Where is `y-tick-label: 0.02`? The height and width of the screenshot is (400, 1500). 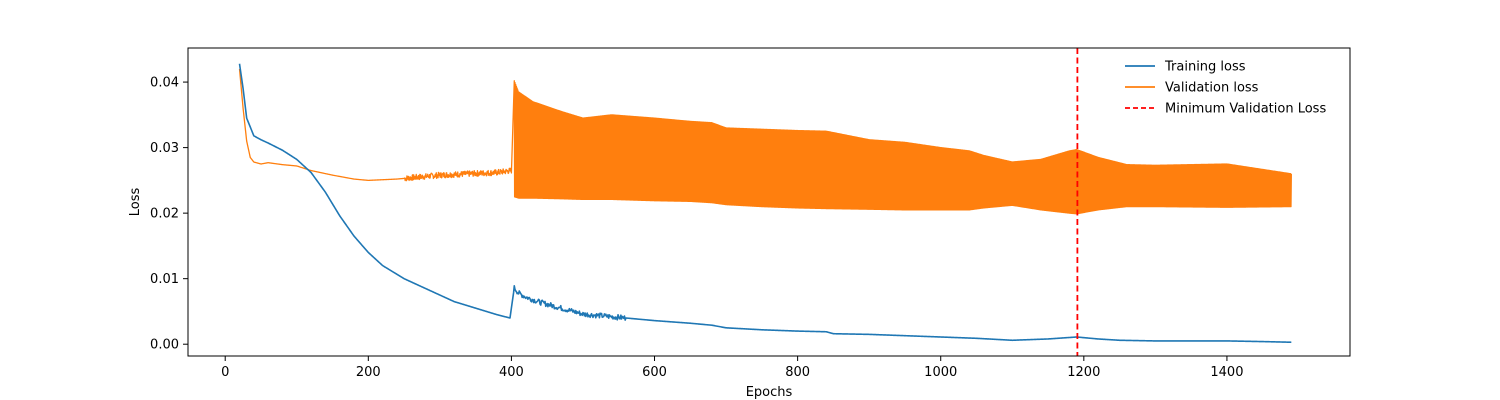 y-tick-label: 0.02 is located at coordinates (164, 214).